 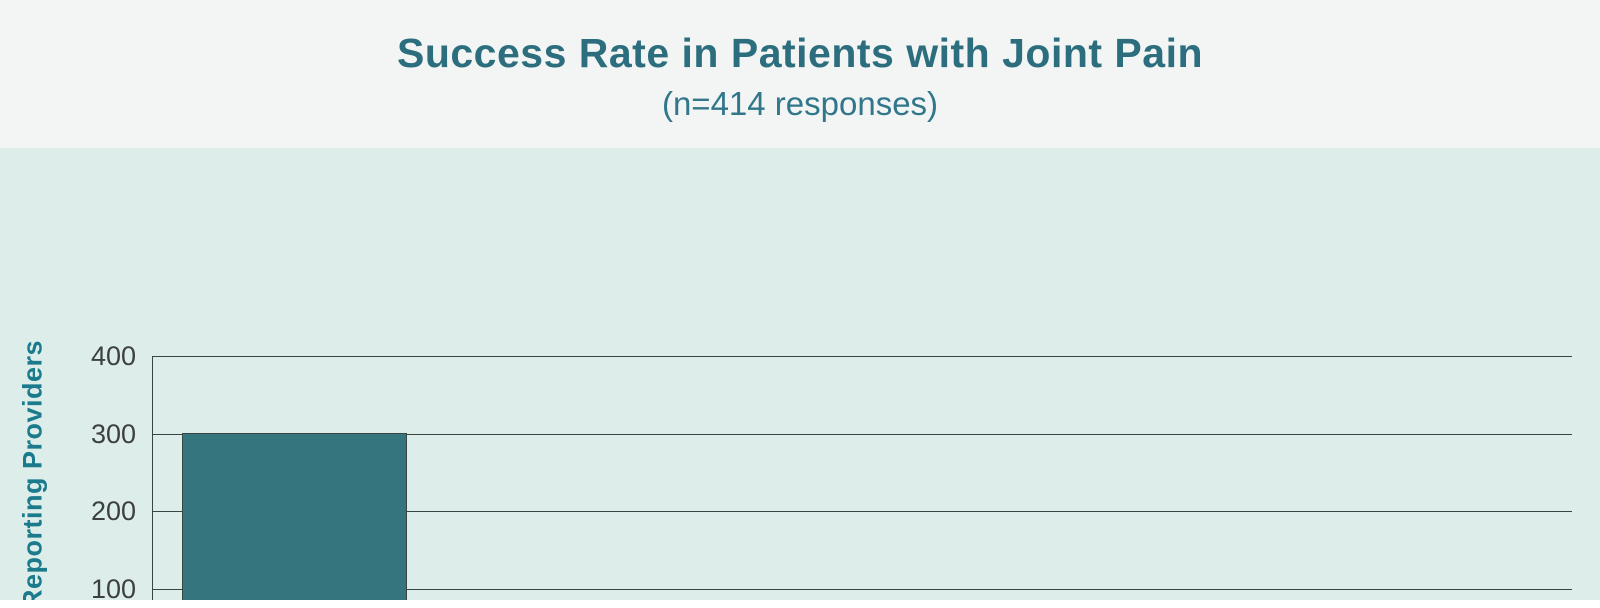 I want to click on chart-title: Success Rate in Patients with Joint Pain, so click(x=800, y=53).